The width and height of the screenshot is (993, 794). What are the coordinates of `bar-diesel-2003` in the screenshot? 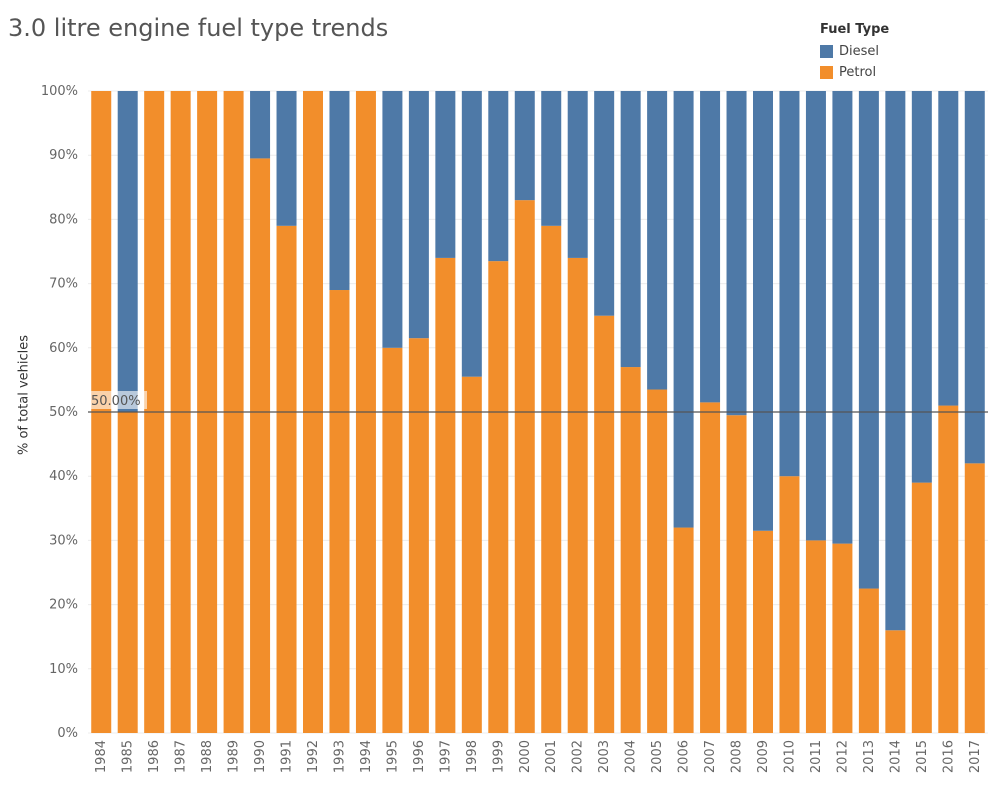 It's located at (604, 203).